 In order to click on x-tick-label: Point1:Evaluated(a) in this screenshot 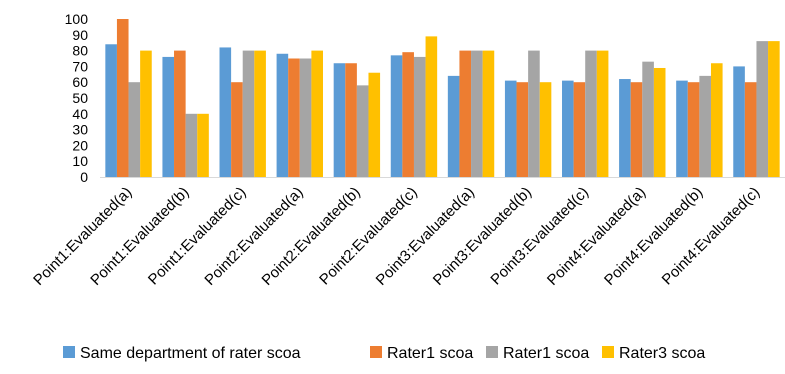, I will do `click(82, 236)`.